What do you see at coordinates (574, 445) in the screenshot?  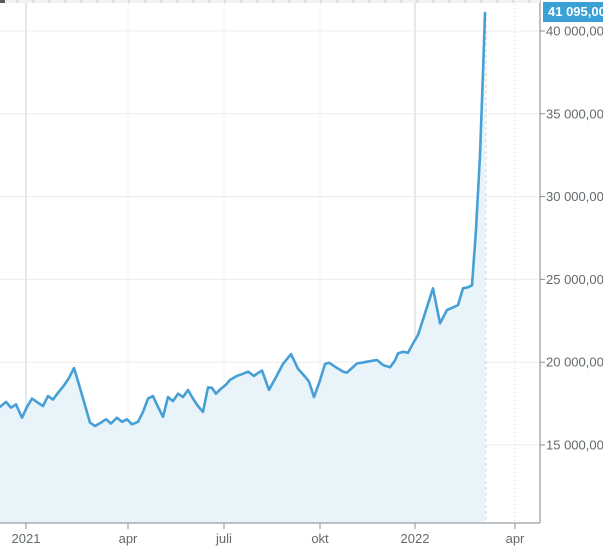 I see `y-axis-label: 15 000,00` at bounding box center [574, 445].